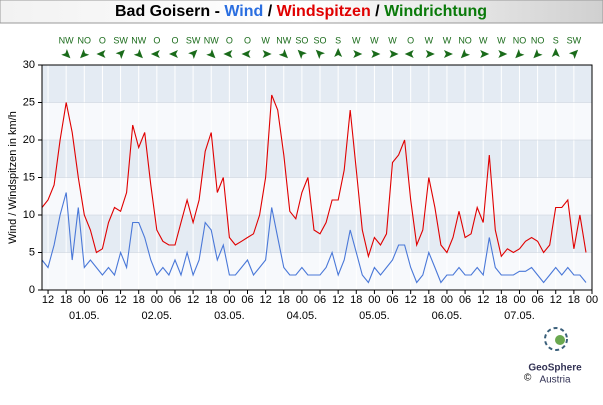 This screenshot has width=603, height=405. I want to click on title-part: /, so click(269, 11).